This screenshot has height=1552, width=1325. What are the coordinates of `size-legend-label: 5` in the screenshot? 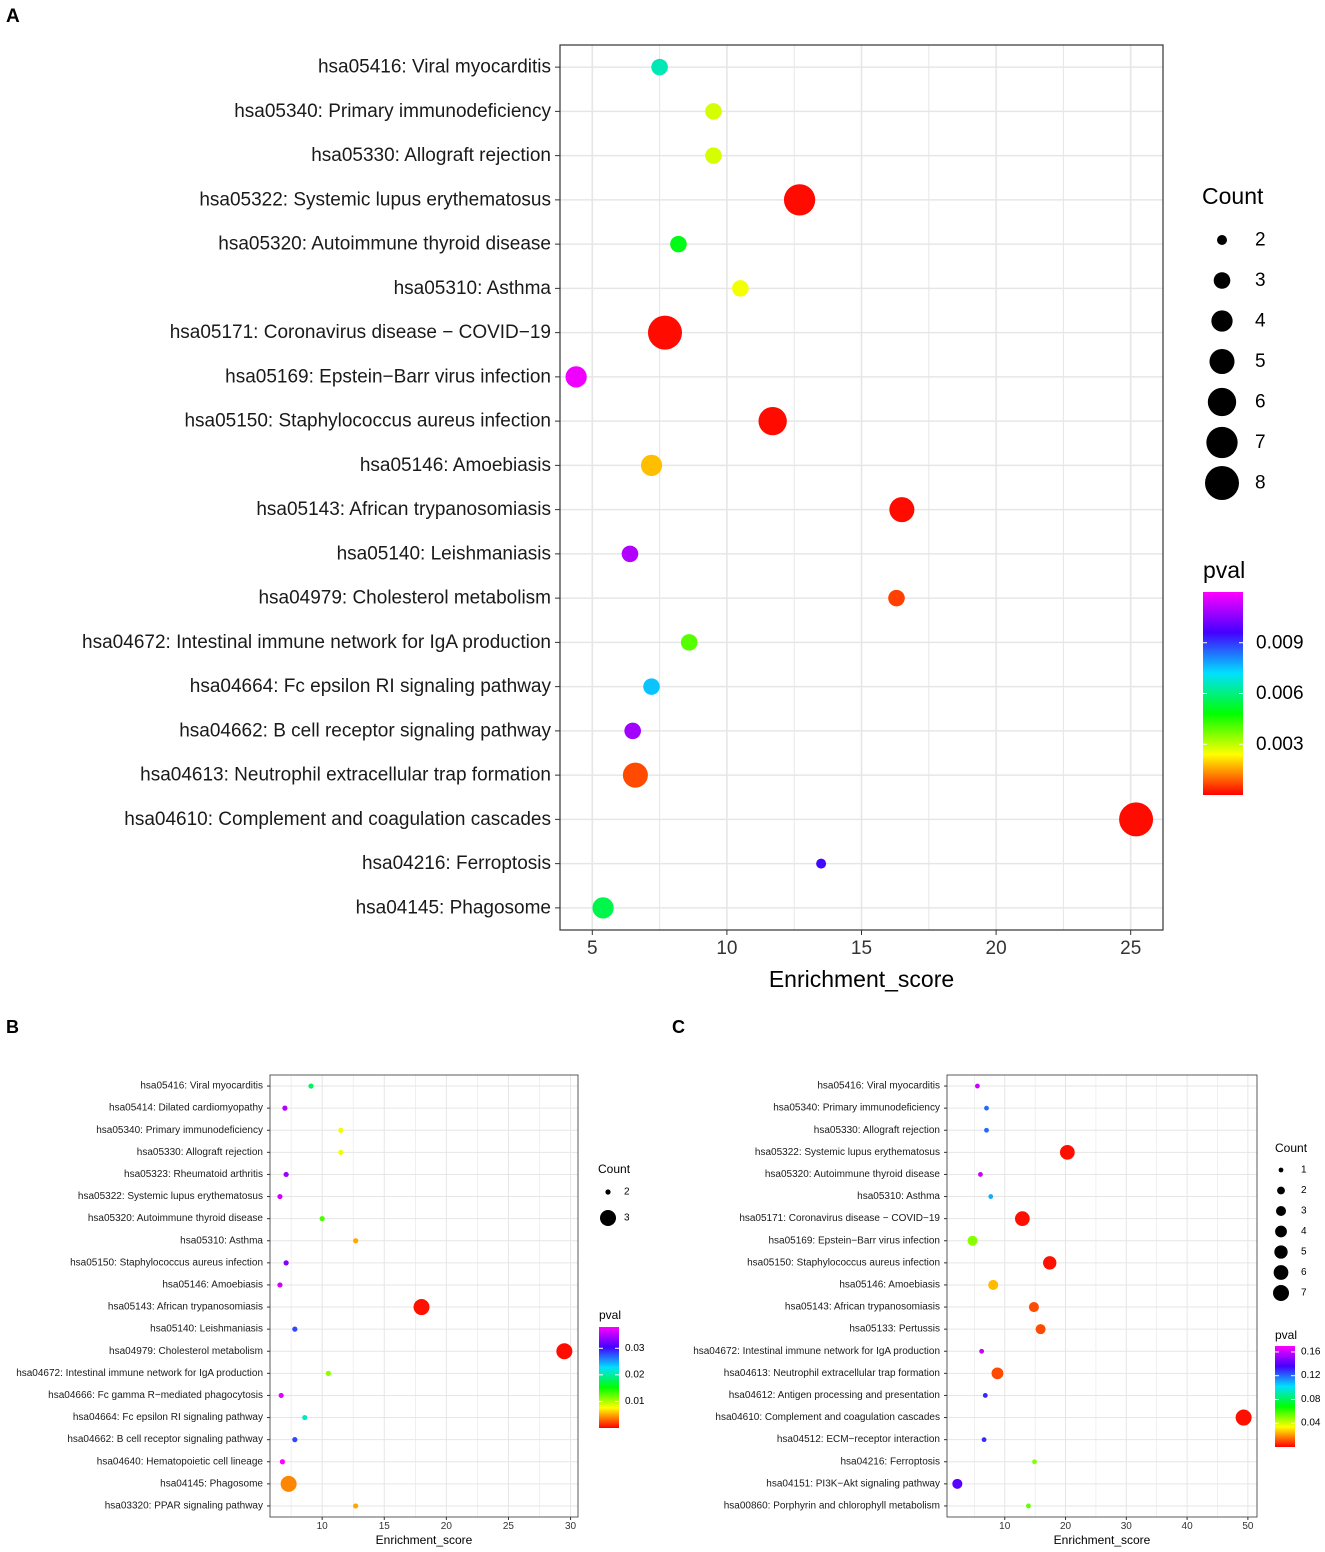 It's located at (1304, 1252).